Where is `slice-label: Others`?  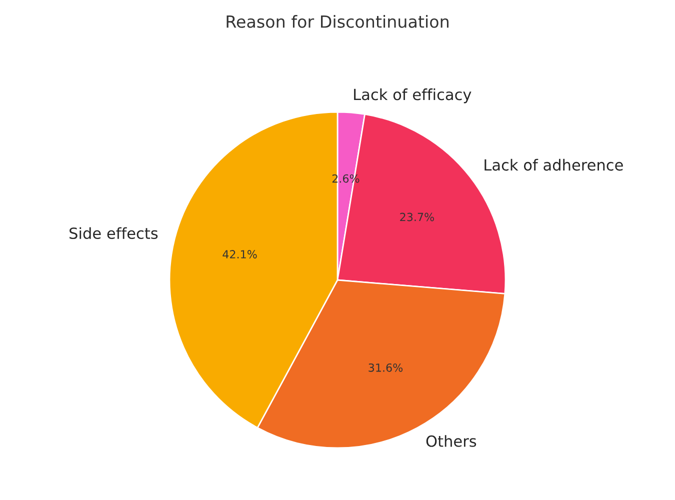 slice-label: Others is located at coordinates (451, 441).